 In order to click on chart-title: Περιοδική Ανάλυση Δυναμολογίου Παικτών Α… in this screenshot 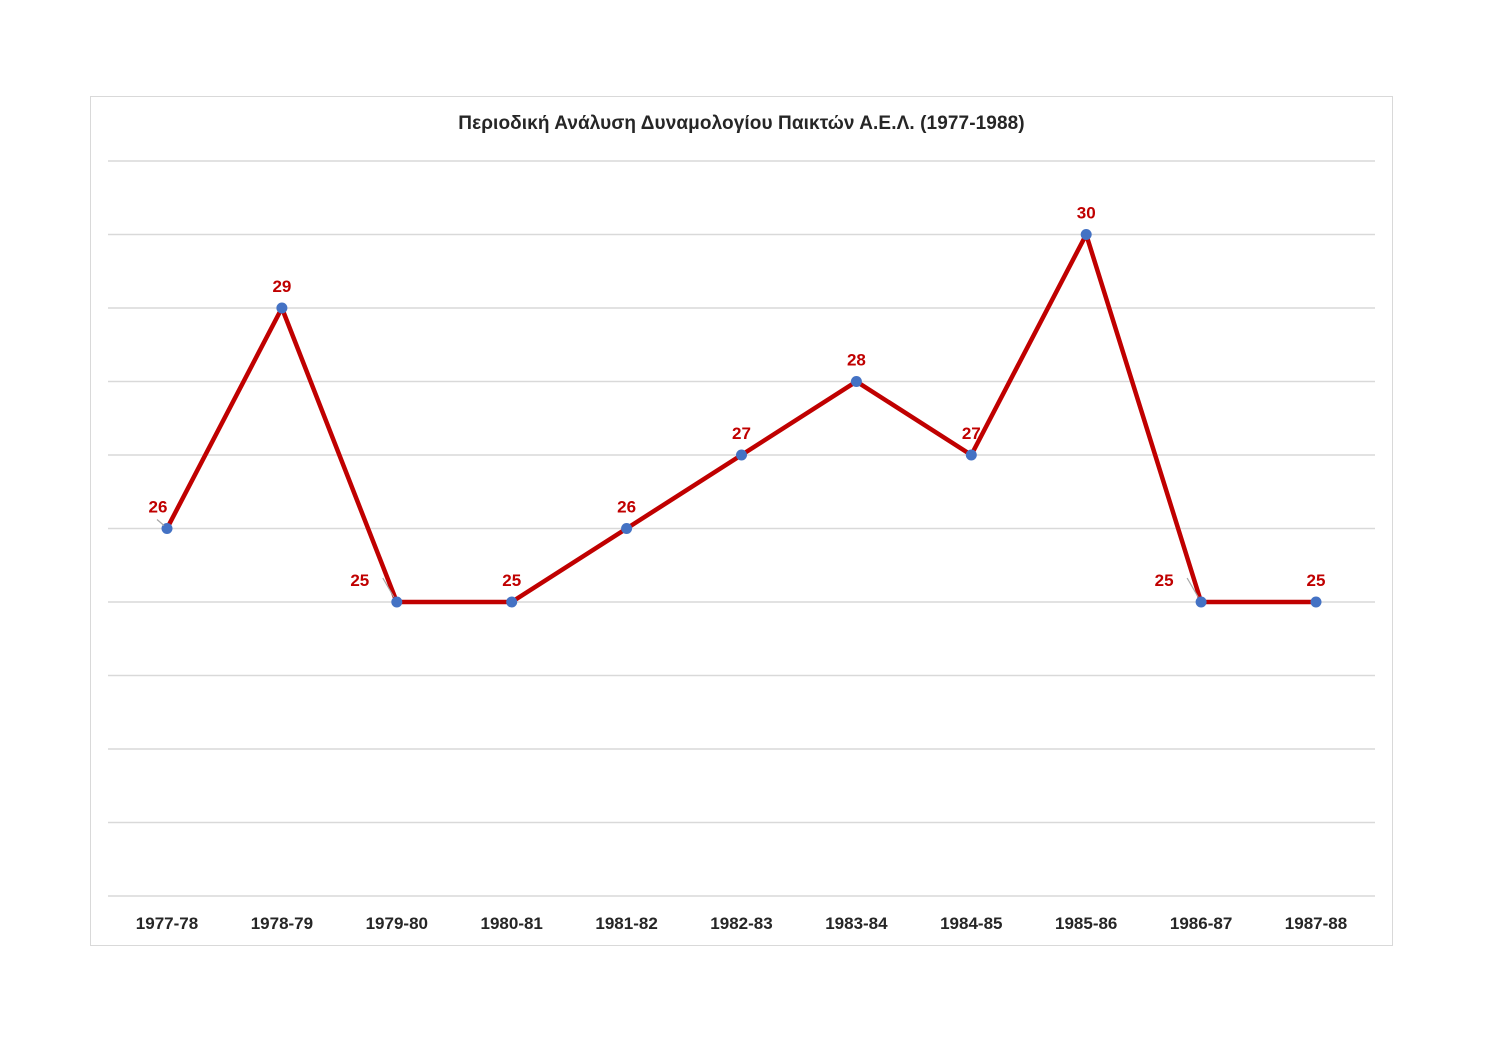, I will do `click(741, 123)`.